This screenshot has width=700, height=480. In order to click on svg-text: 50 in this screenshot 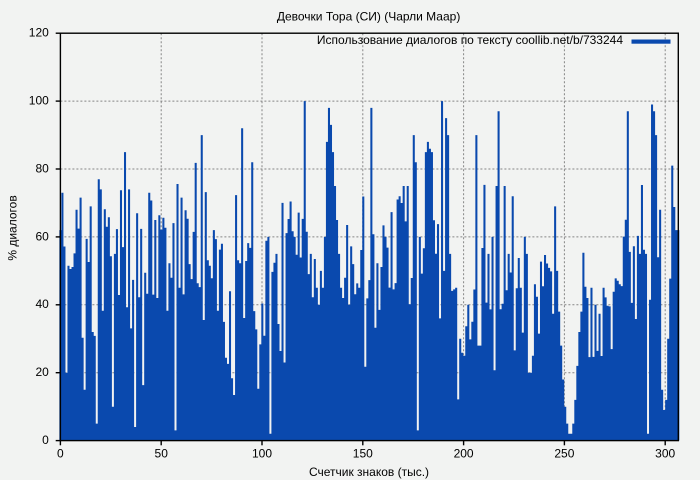, I will do `click(162, 454)`.